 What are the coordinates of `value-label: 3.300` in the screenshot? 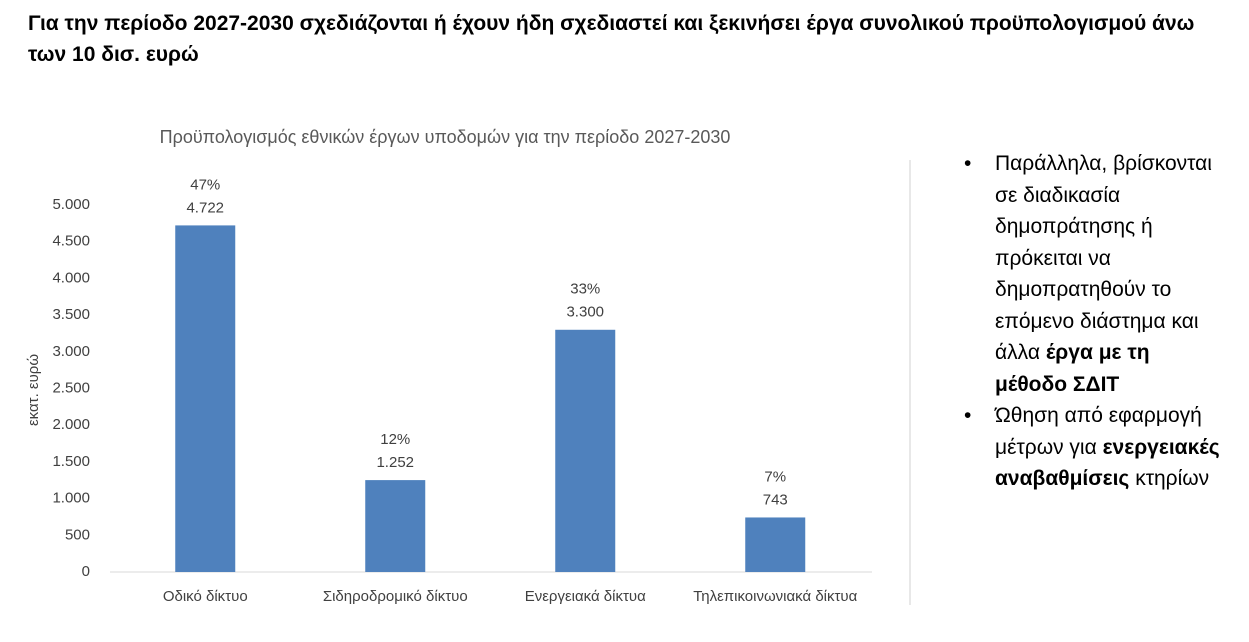 It's located at (585, 312).